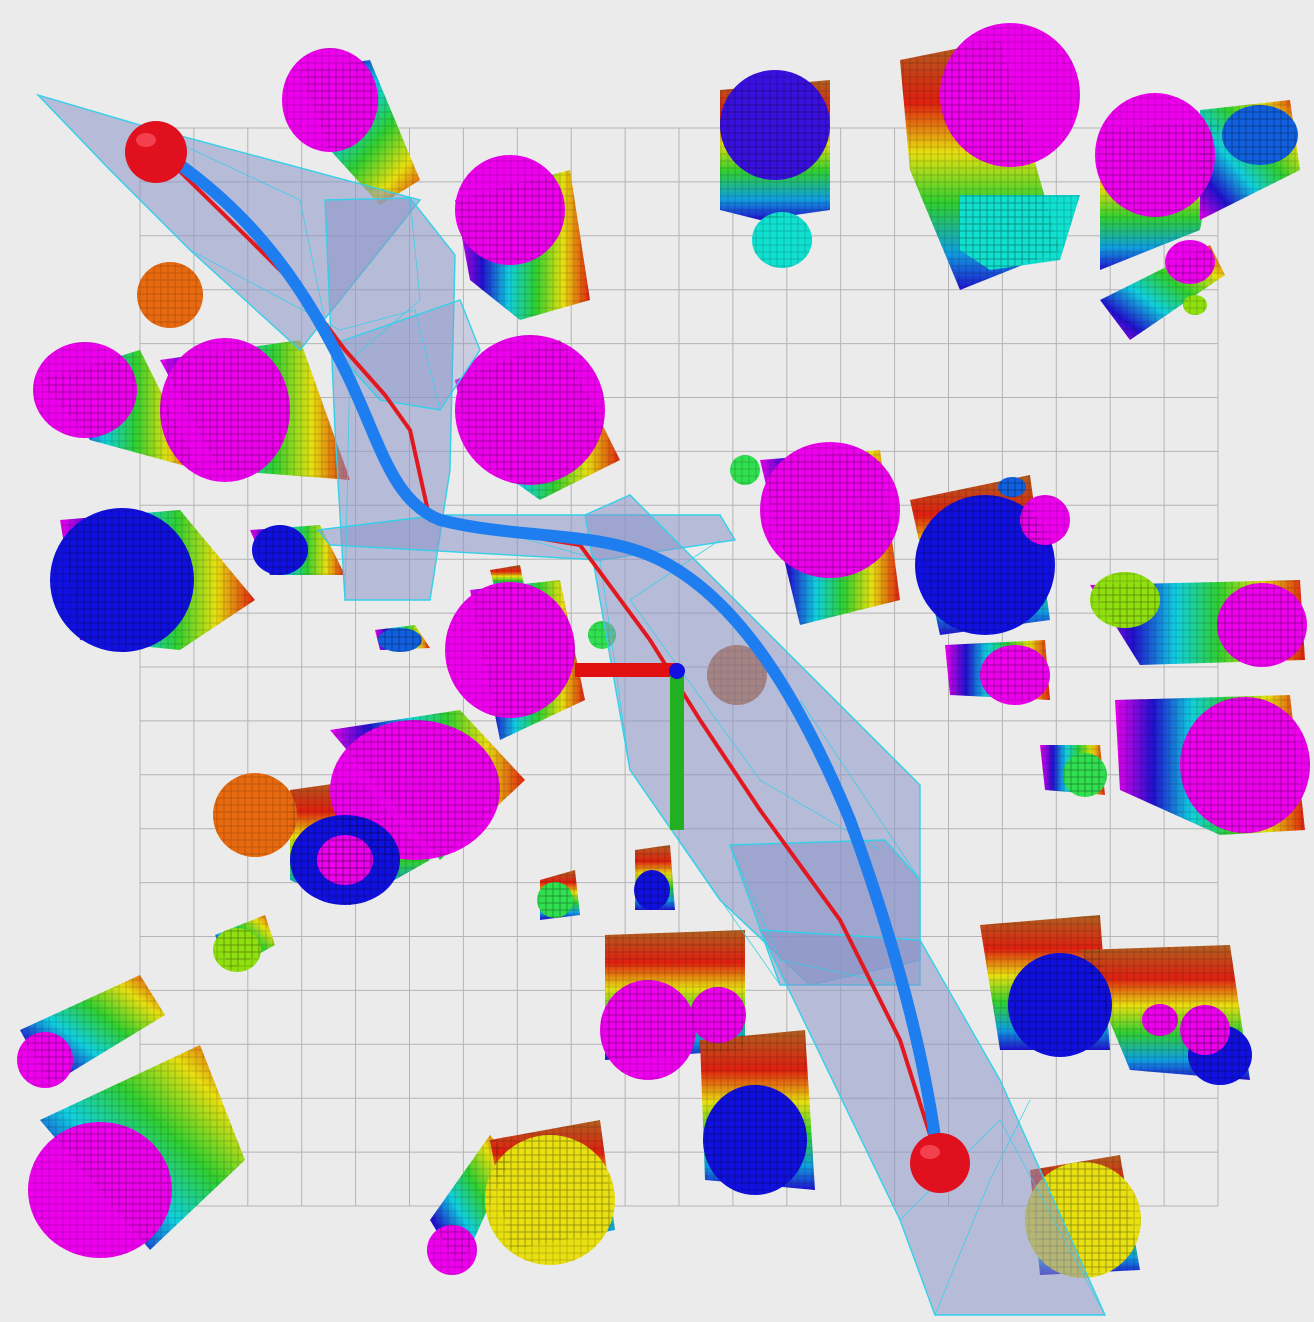 This screenshot has height=1322, width=1314. I want to click on x-axis, so click(626, 670).